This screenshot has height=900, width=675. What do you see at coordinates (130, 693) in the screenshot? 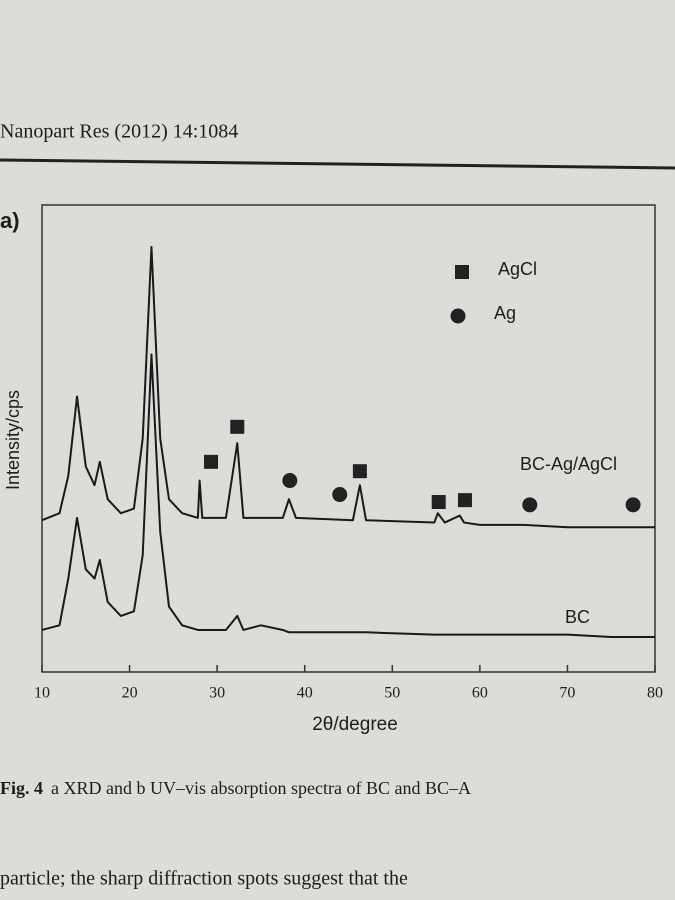
I see `x-tick-label: 20` at bounding box center [130, 693].